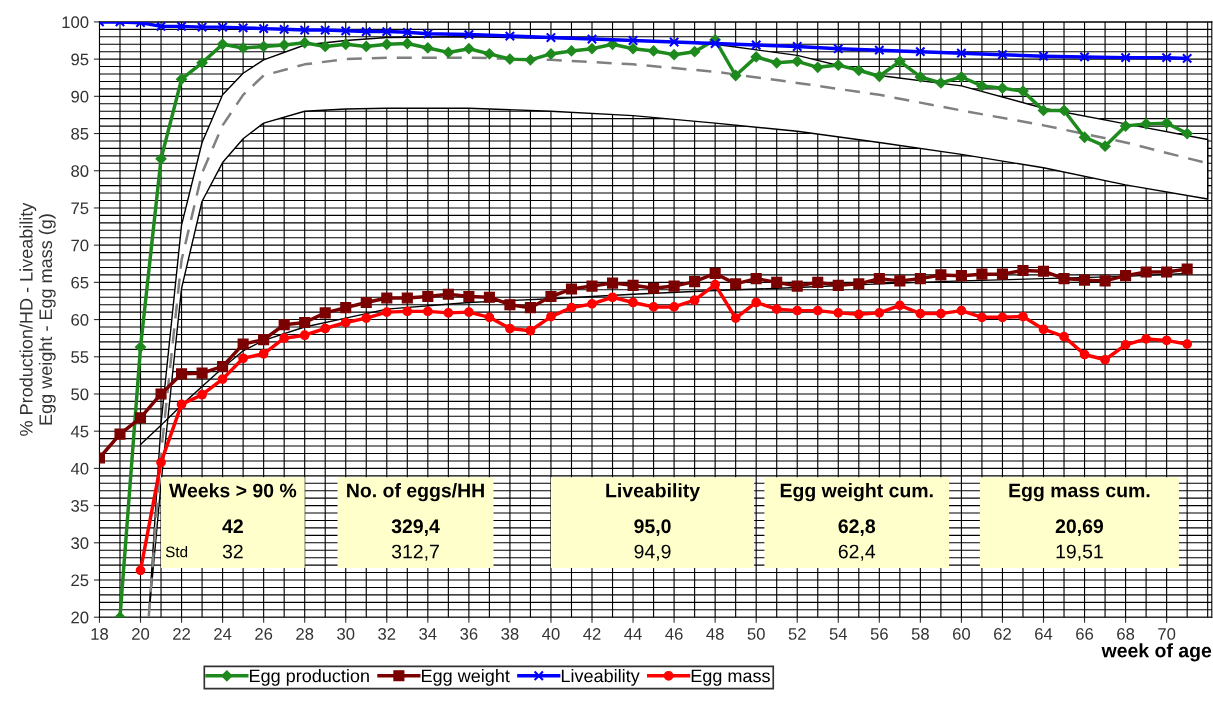 This screenshot has width=1213, height=707. What do you see at coordinates (652, 527) in the screenshot?
I see `annotation: 95,0` at bounding box center [652, 527].